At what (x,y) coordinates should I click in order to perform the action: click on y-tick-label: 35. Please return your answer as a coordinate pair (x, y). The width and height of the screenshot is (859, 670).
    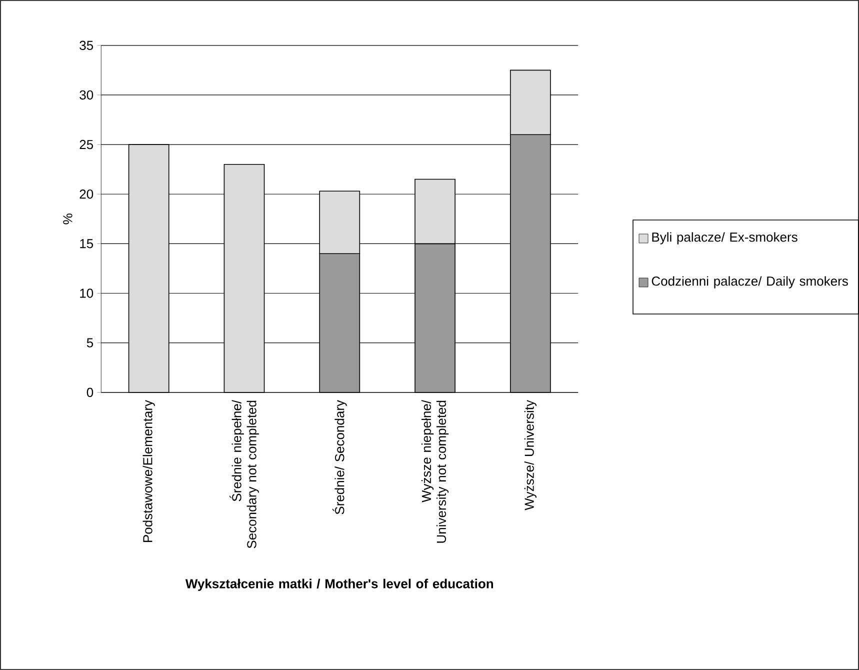
    Looking at the image, I should click on (87, 45).